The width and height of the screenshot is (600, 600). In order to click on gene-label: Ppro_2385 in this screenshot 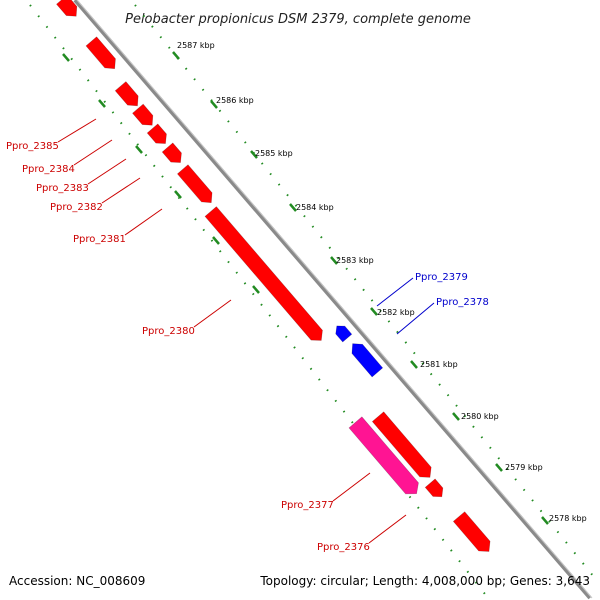, I will do `click(32, 146)`.